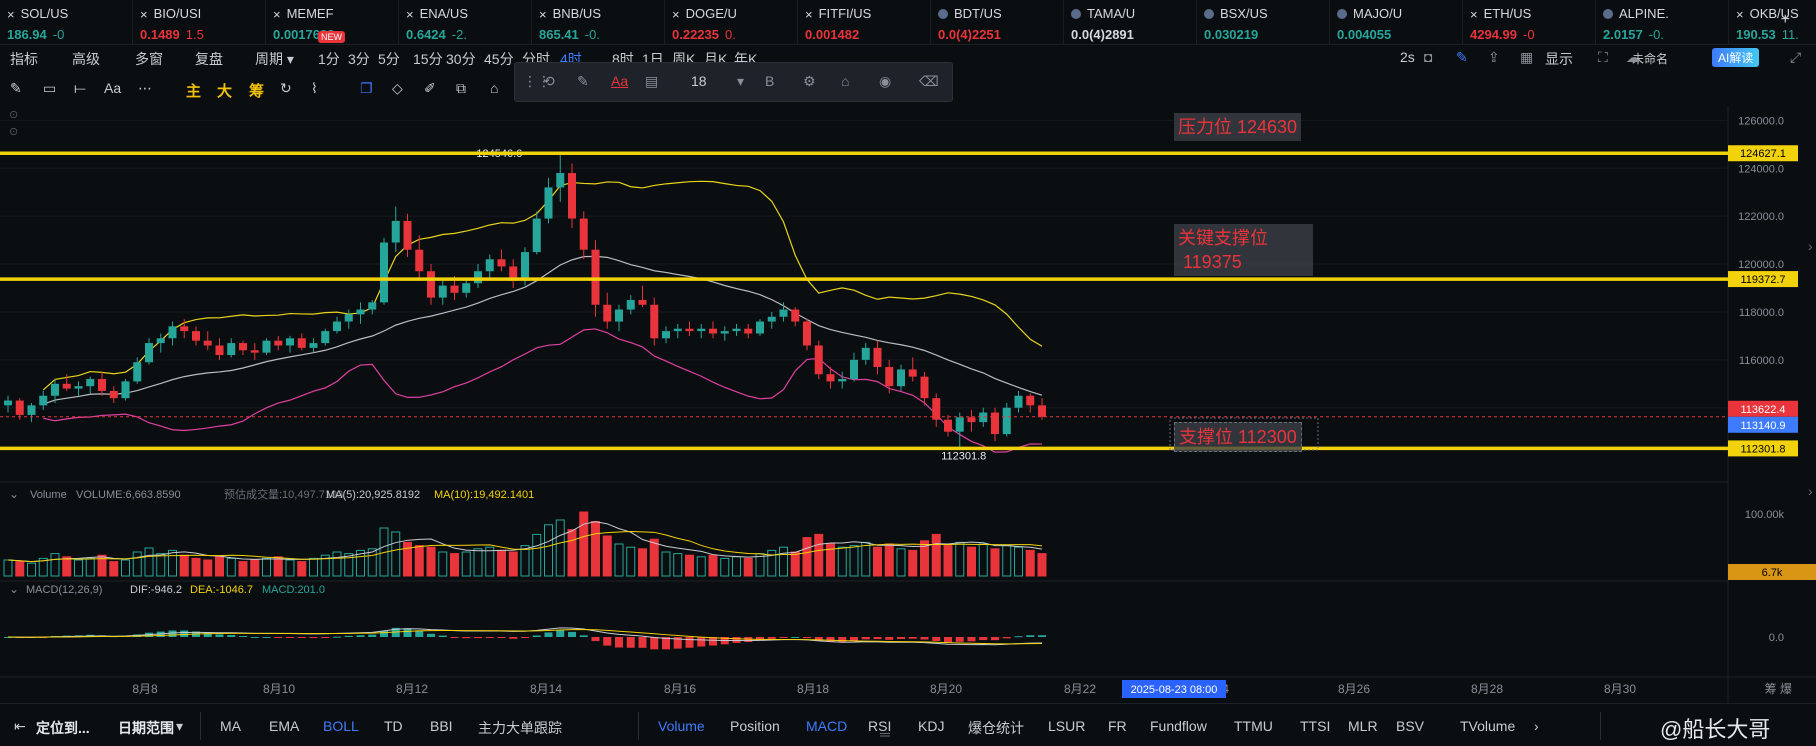 The height and width of the screenshot is (746, 1816). I want to click on ticker-item: × DOGE/U 0.22235 0., so click(731, 22).